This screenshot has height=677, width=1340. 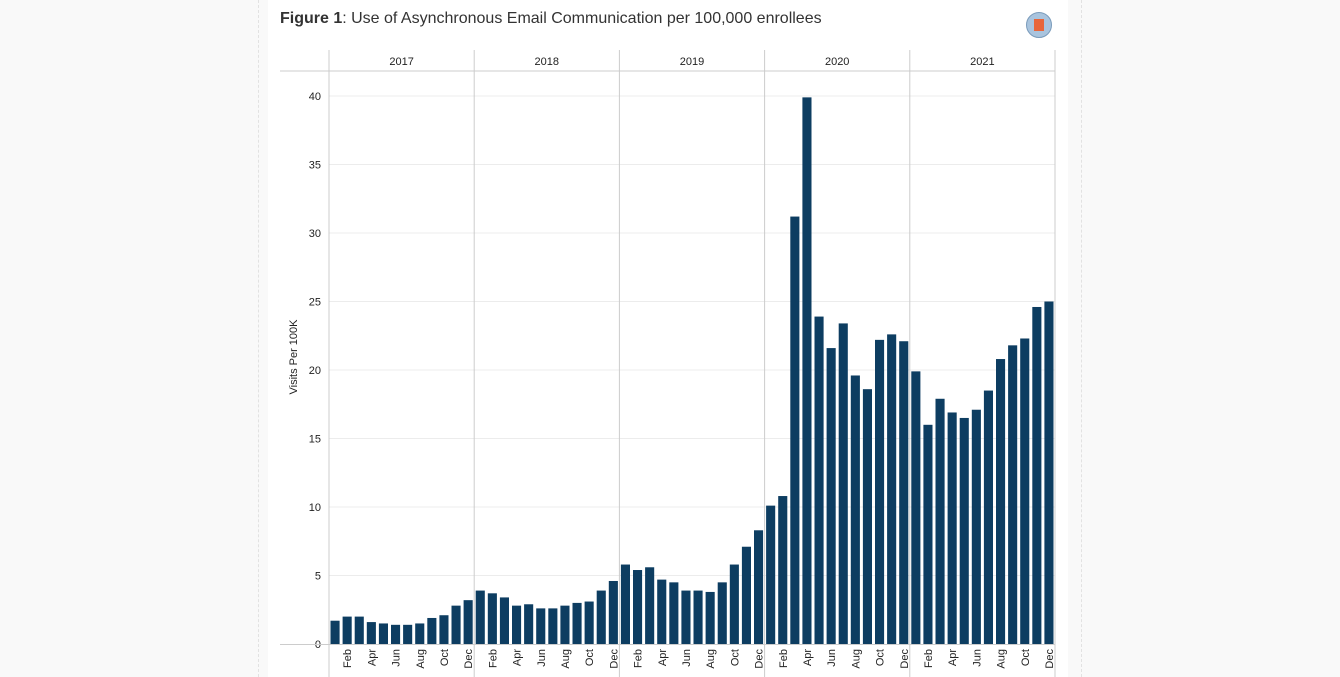 I want to click on bar-2021-Feb, so click(x=928, y=534).